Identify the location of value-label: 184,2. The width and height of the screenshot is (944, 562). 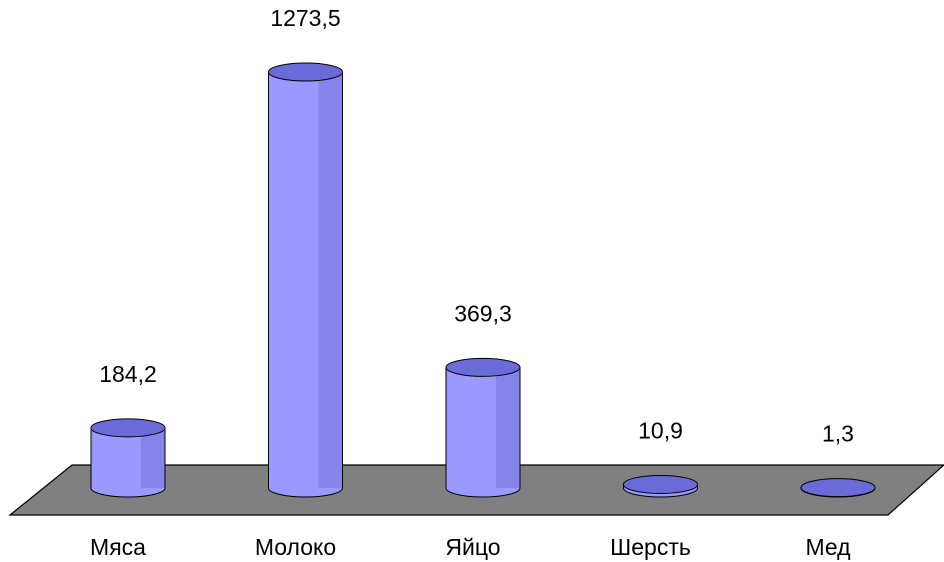
(128, 374).